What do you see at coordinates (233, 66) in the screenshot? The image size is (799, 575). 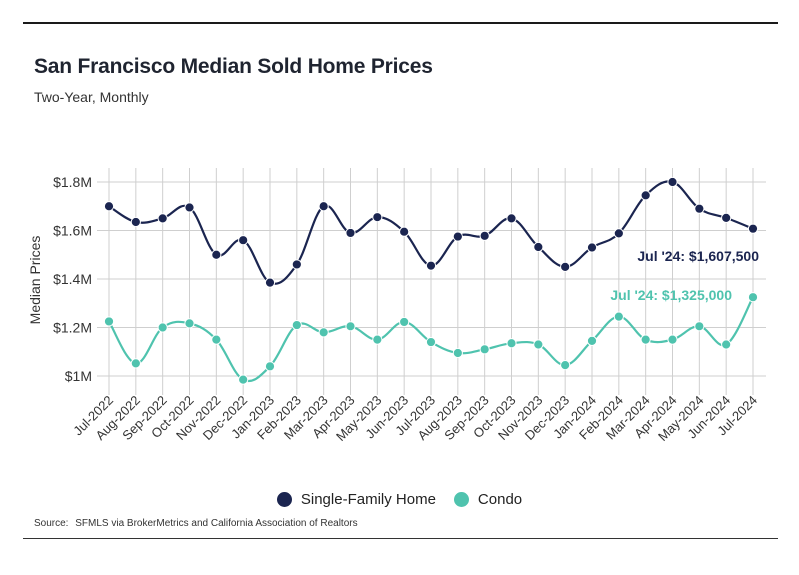 I see `chart-title: San Francisco Median Sold Home Prices` at bounding box center [233, 66].